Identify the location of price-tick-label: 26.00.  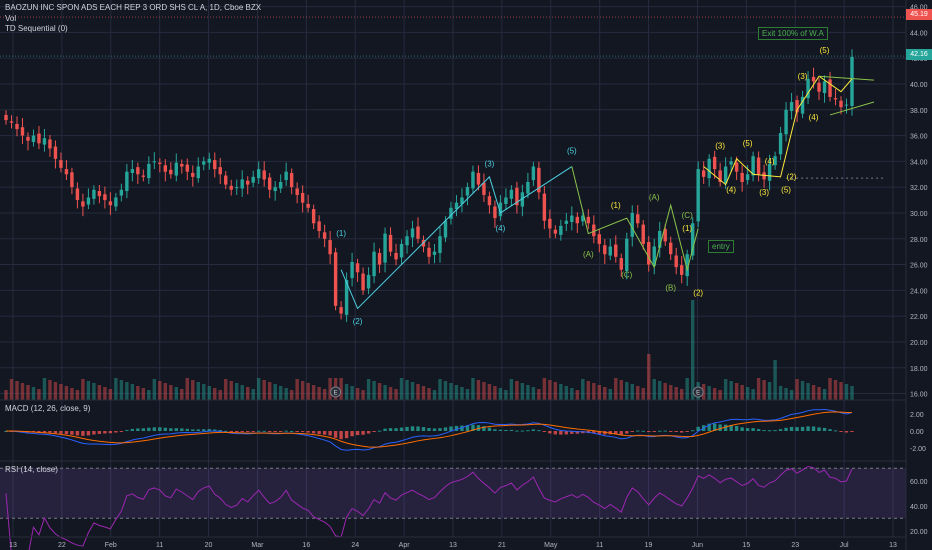
(919, 266).